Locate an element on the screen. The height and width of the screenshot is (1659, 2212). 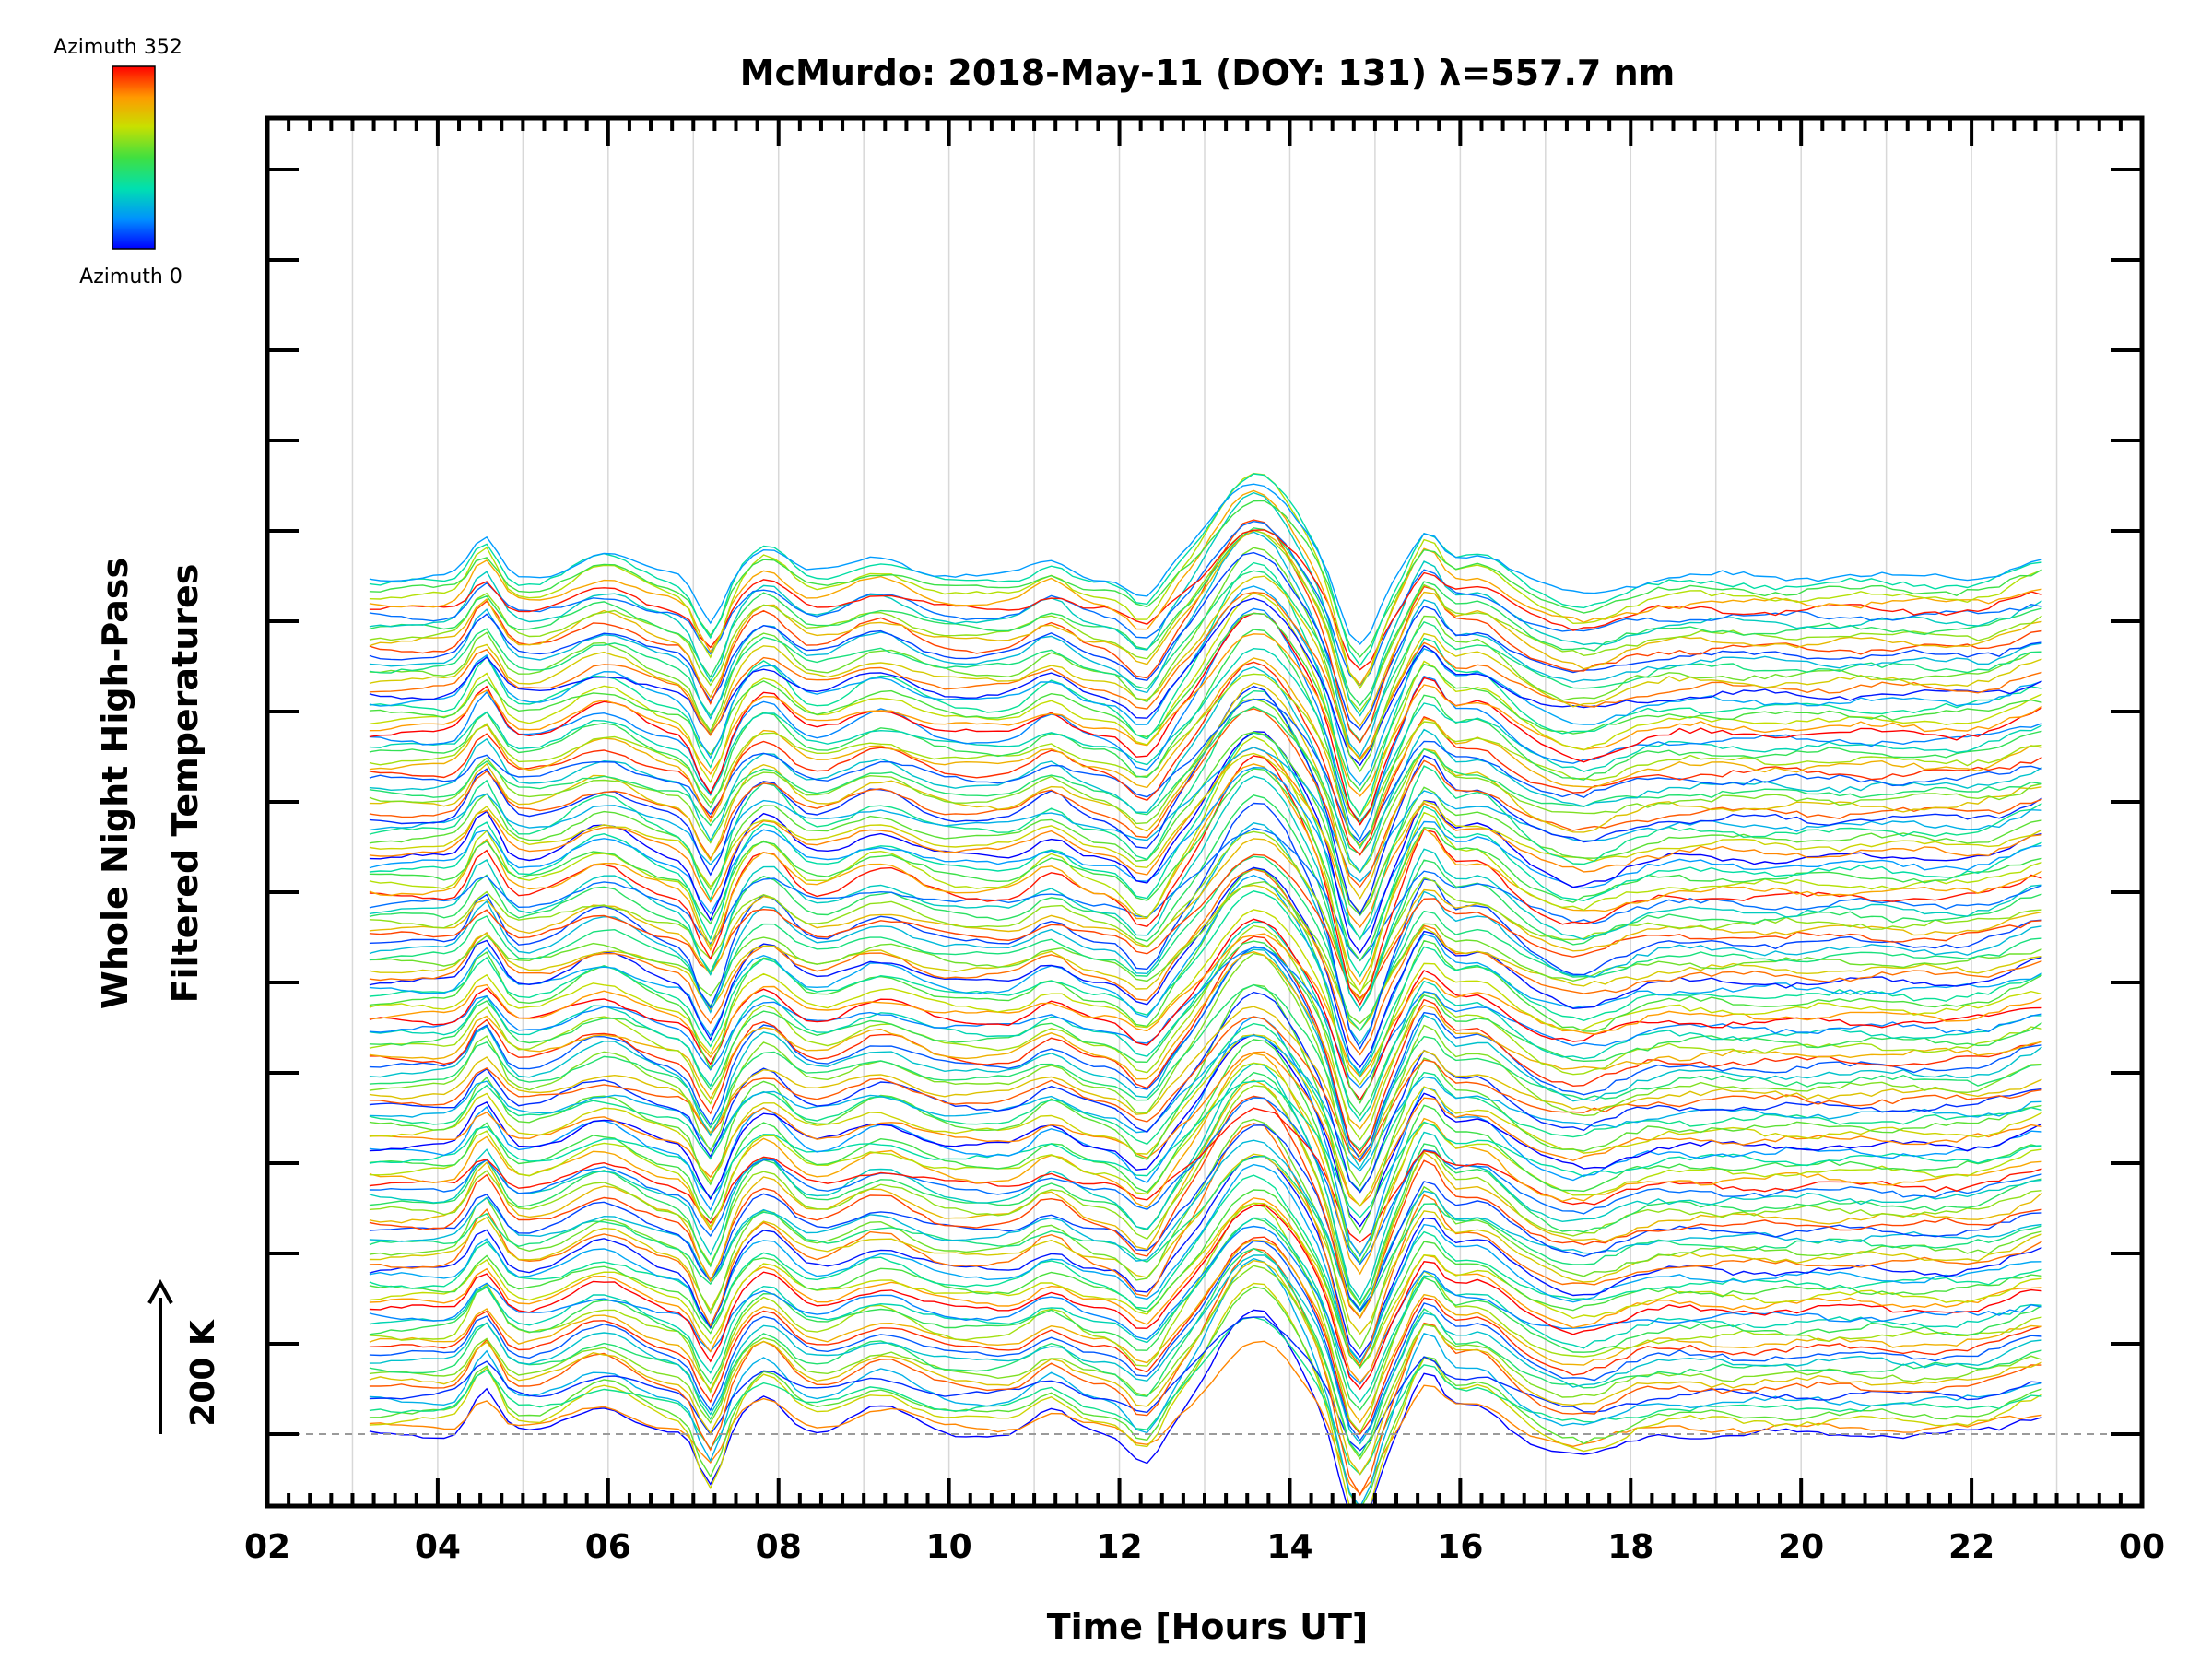
x-tick-label: 12 is located at coordinates (1119, 1547).